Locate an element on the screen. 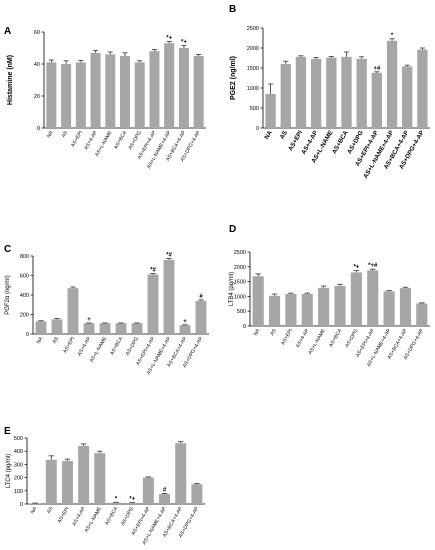 This screenshot has height=550, width=435. significance-marker: *+ is located at coordinates (184, 43).